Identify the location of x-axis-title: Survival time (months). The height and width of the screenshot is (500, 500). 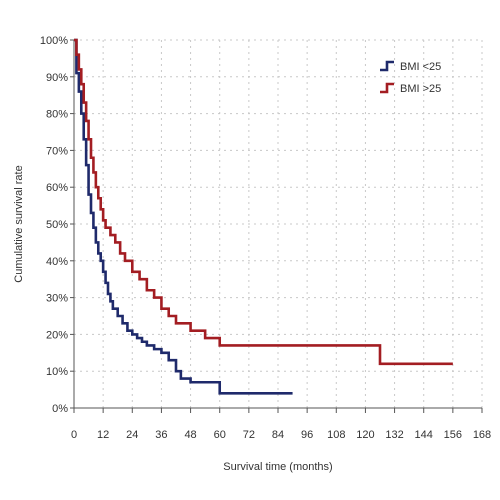
(277, 467).